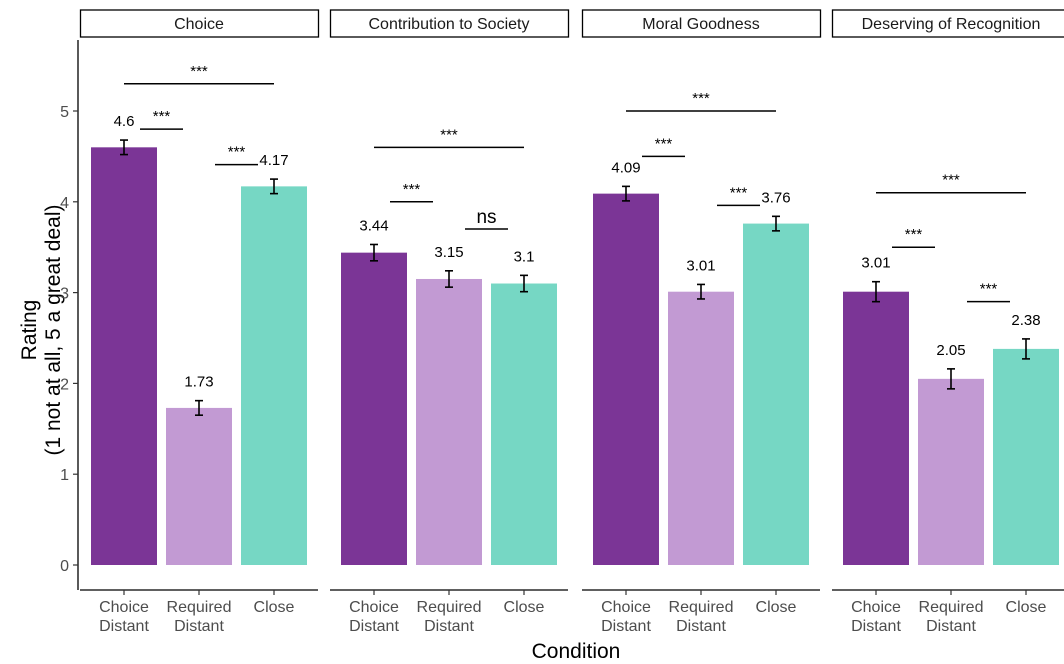 This screenshot has height=664, width=1064. Describe the element at coordinates (124, 121) in the screenshot. I see `data-label: 4.6` at that location.